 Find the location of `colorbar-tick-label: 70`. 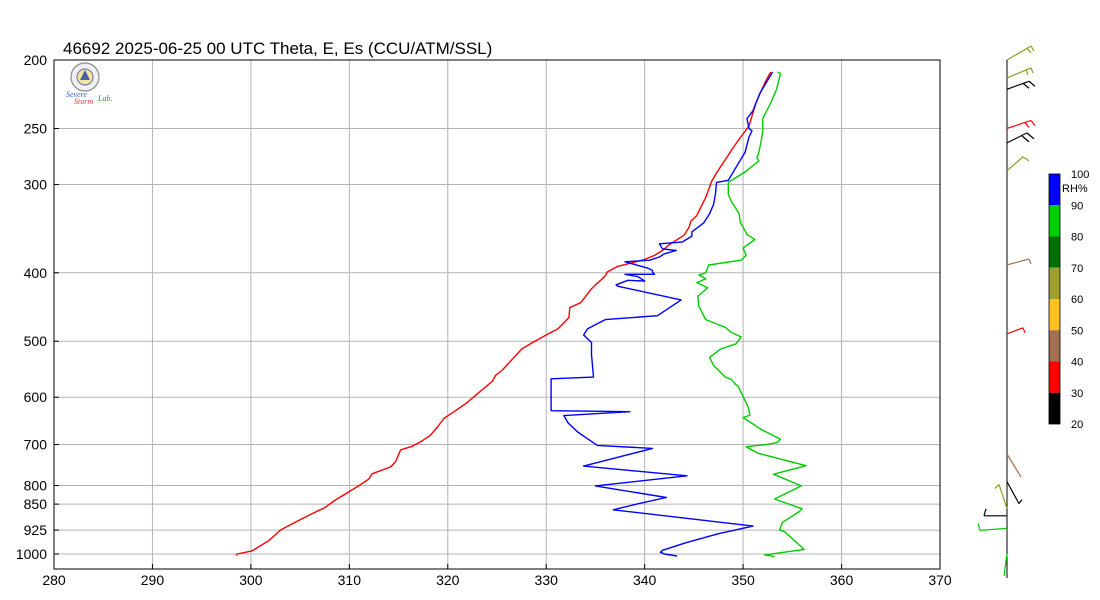

colorbar-tick-label: 70 is located at coordinates (1077, 269).